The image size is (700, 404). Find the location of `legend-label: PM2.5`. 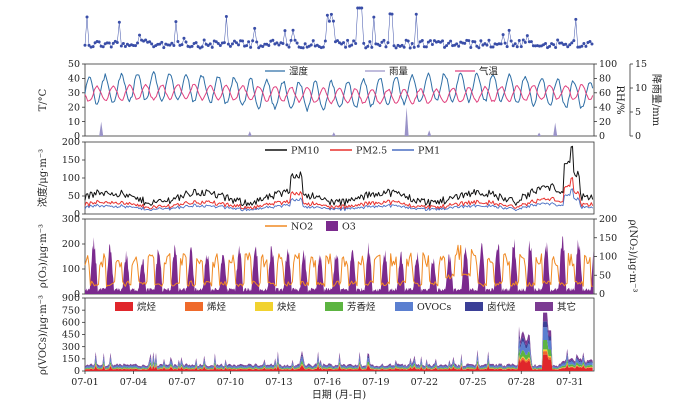

legend-label: PM2.5 is located at coordinates (371, 151).